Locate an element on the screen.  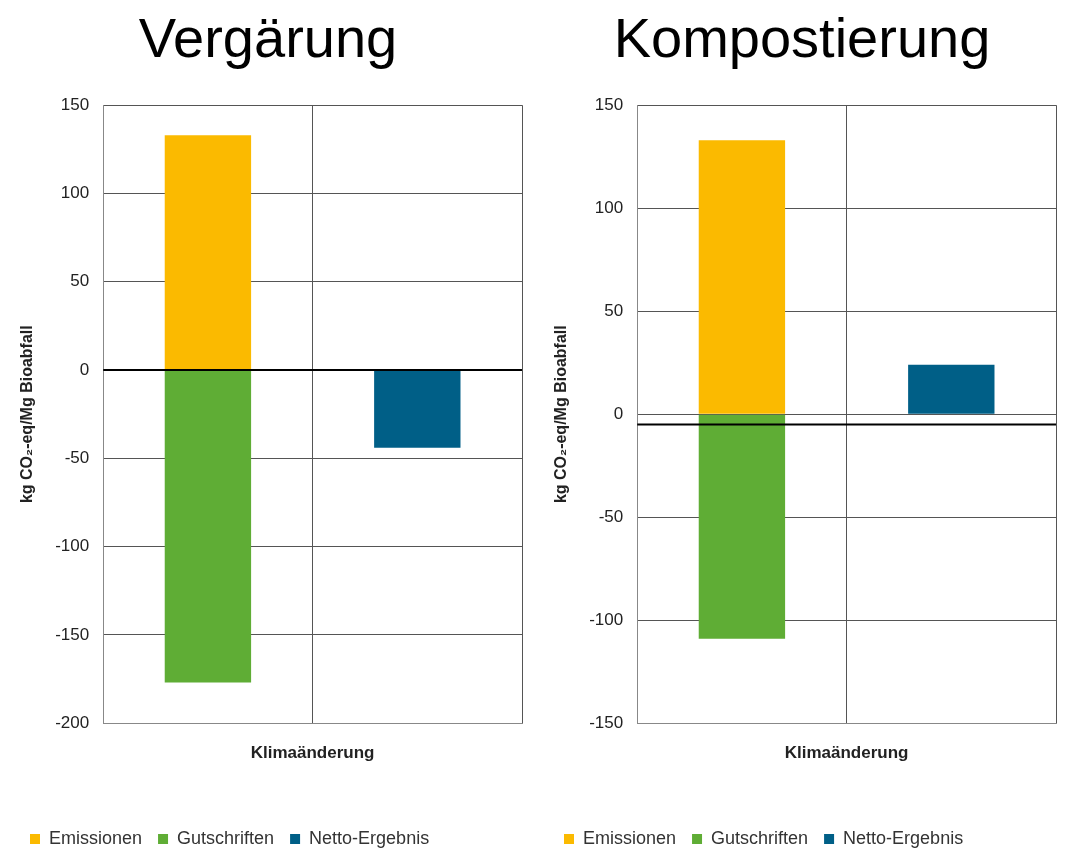
chart-title: Kompostierung is located at coordinates (802, 38).